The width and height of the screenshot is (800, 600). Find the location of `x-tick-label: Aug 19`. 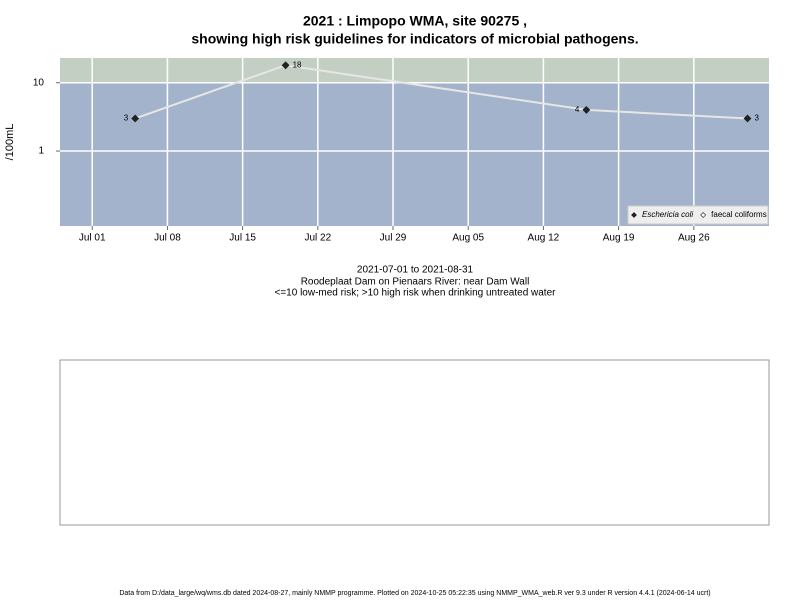

x-tick-label: Aug 19 is located at coordinates (619, 238).